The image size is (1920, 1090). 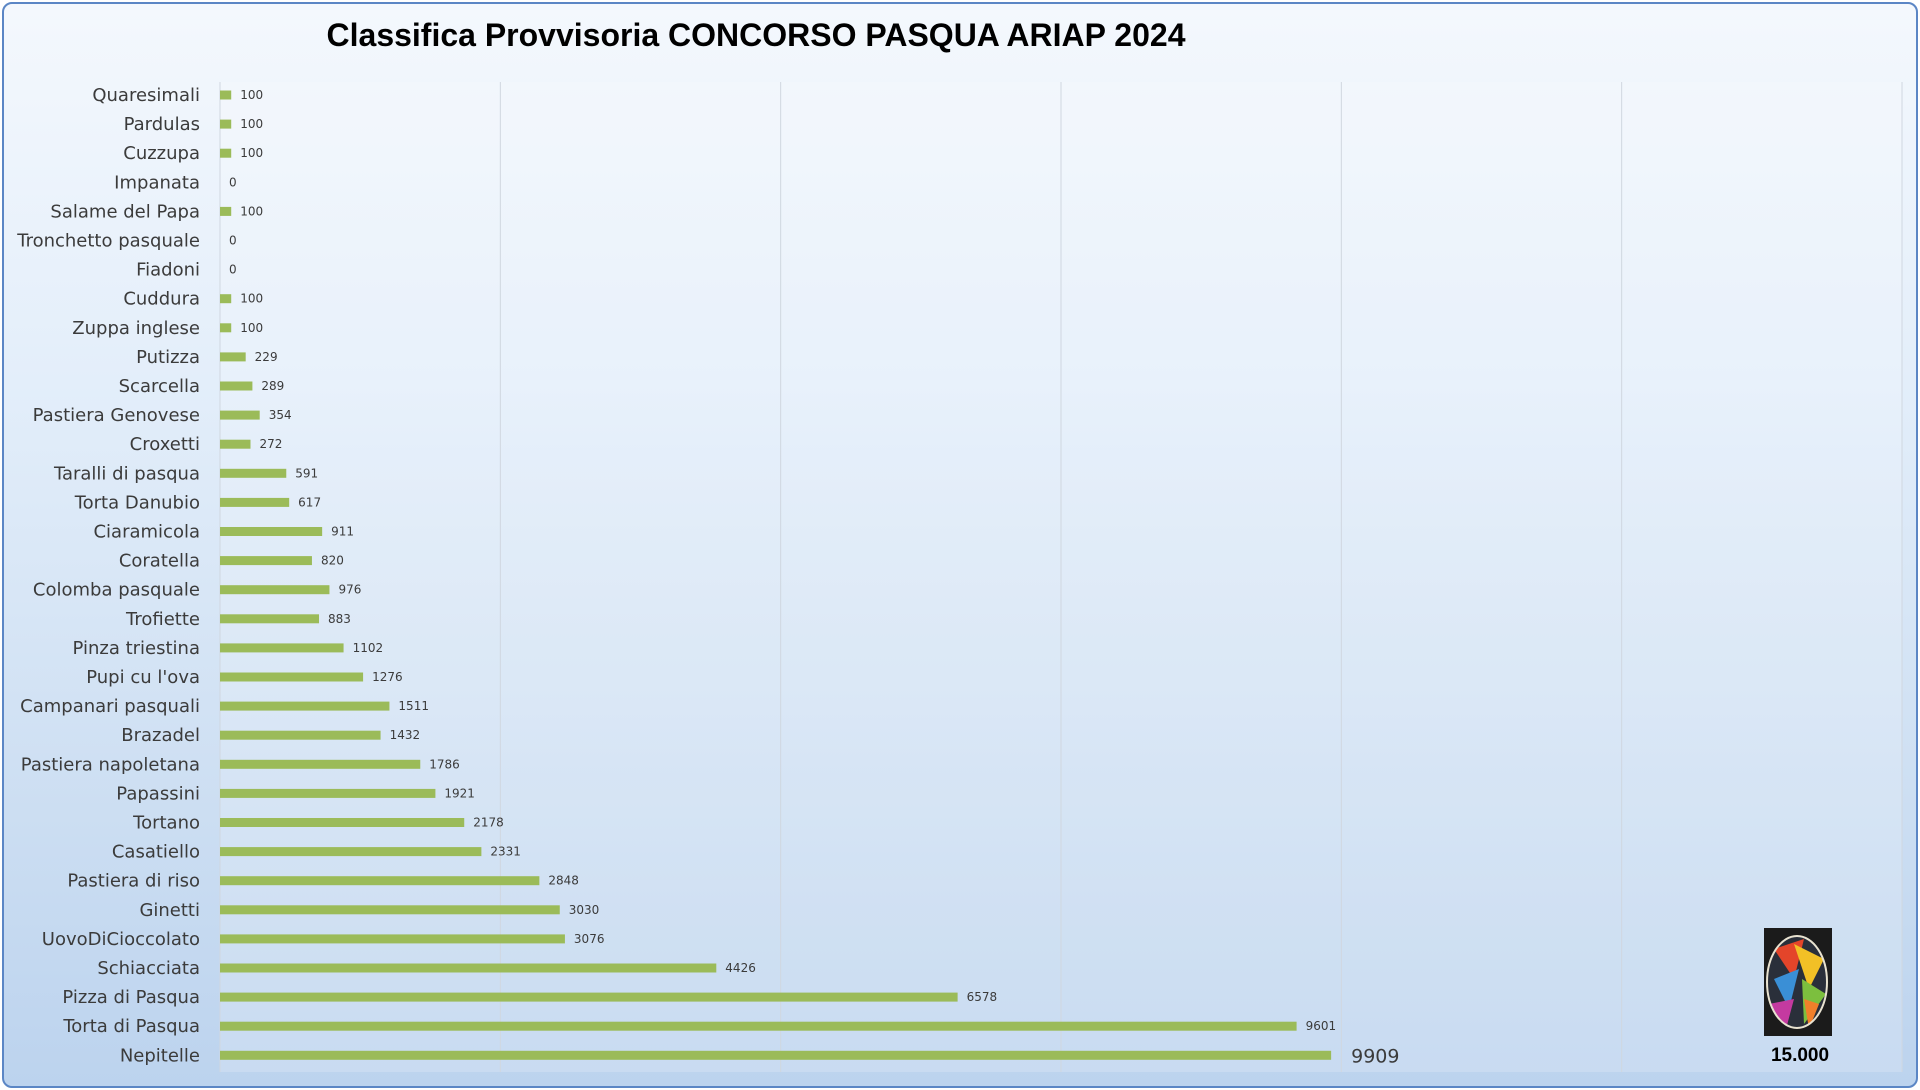 What do you see at coordinates (136, 328) in the screenshot?
I see `category-label: Zuppa inglese` at bounding box center [136, 328].